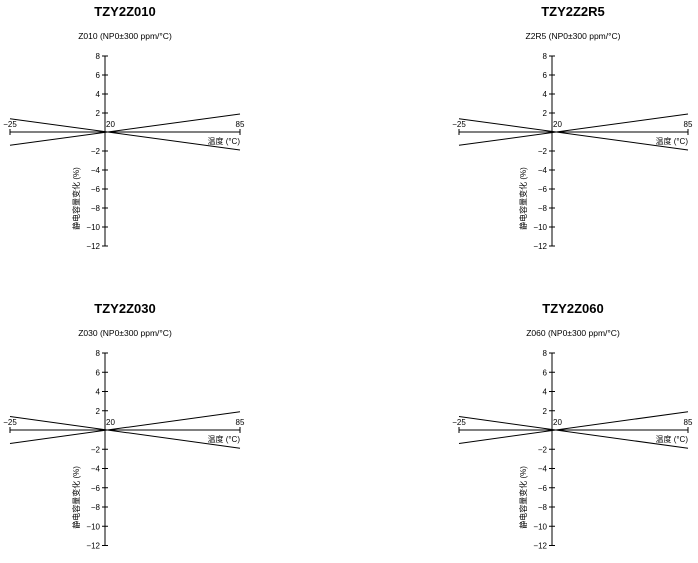  I want to click on chart-title: TZY2Z2R5, so click(573, 11).